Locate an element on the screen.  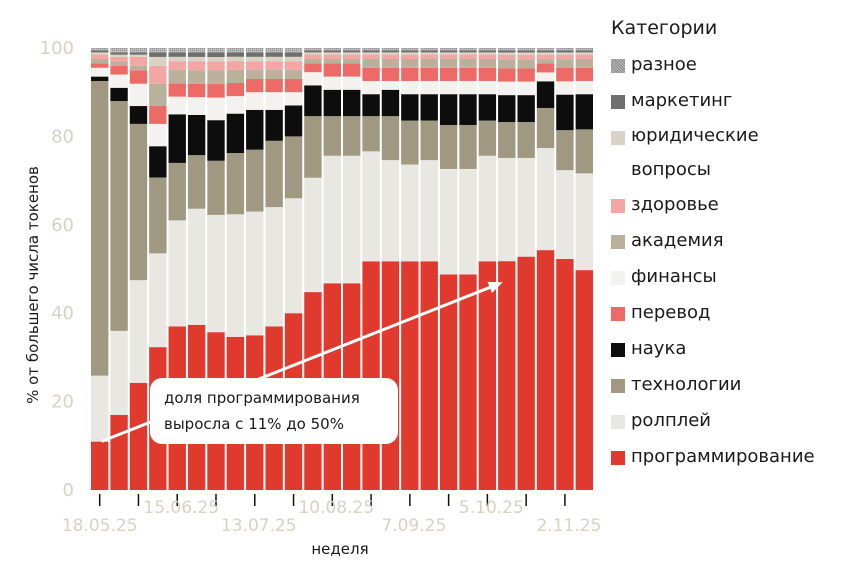
x-tick-label: 5.10.25 is located at coordinates (491, 508).